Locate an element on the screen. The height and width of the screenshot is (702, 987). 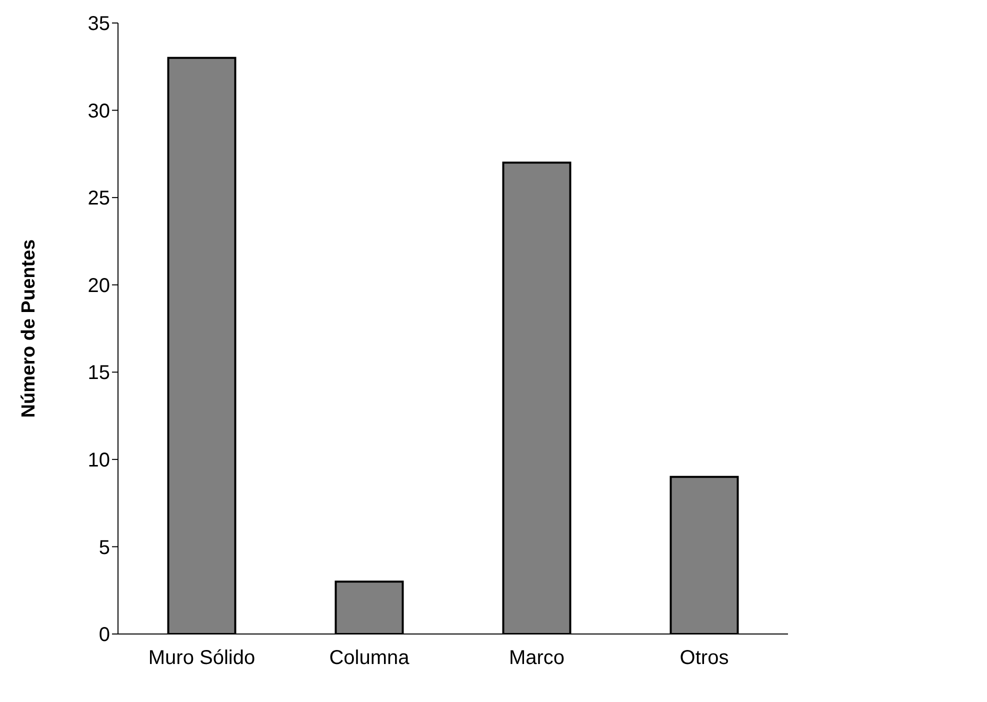
x-tick-label: Otros is located at coordinates (704, 658).